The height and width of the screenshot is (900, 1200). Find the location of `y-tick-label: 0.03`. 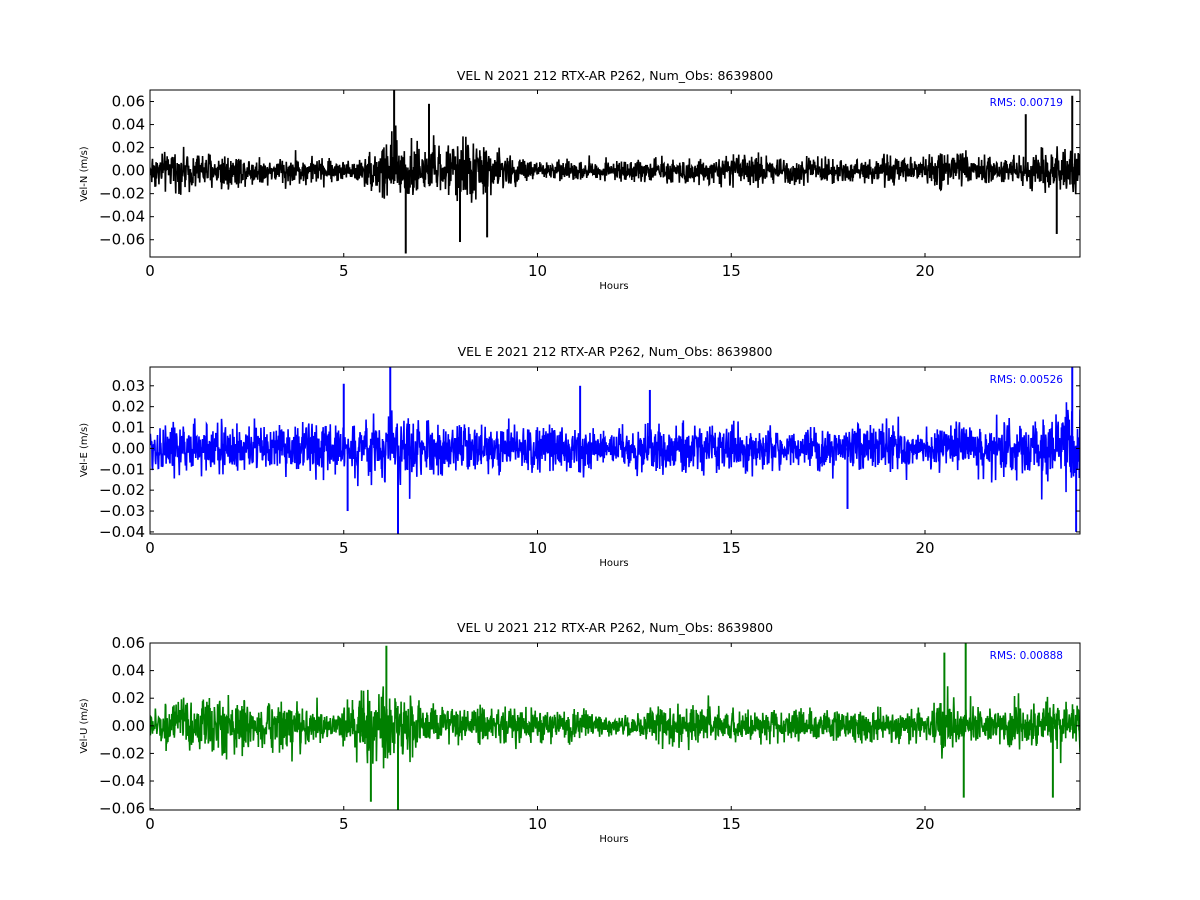

y-tick-label: 0.03 is located at coordinates (128, 386).